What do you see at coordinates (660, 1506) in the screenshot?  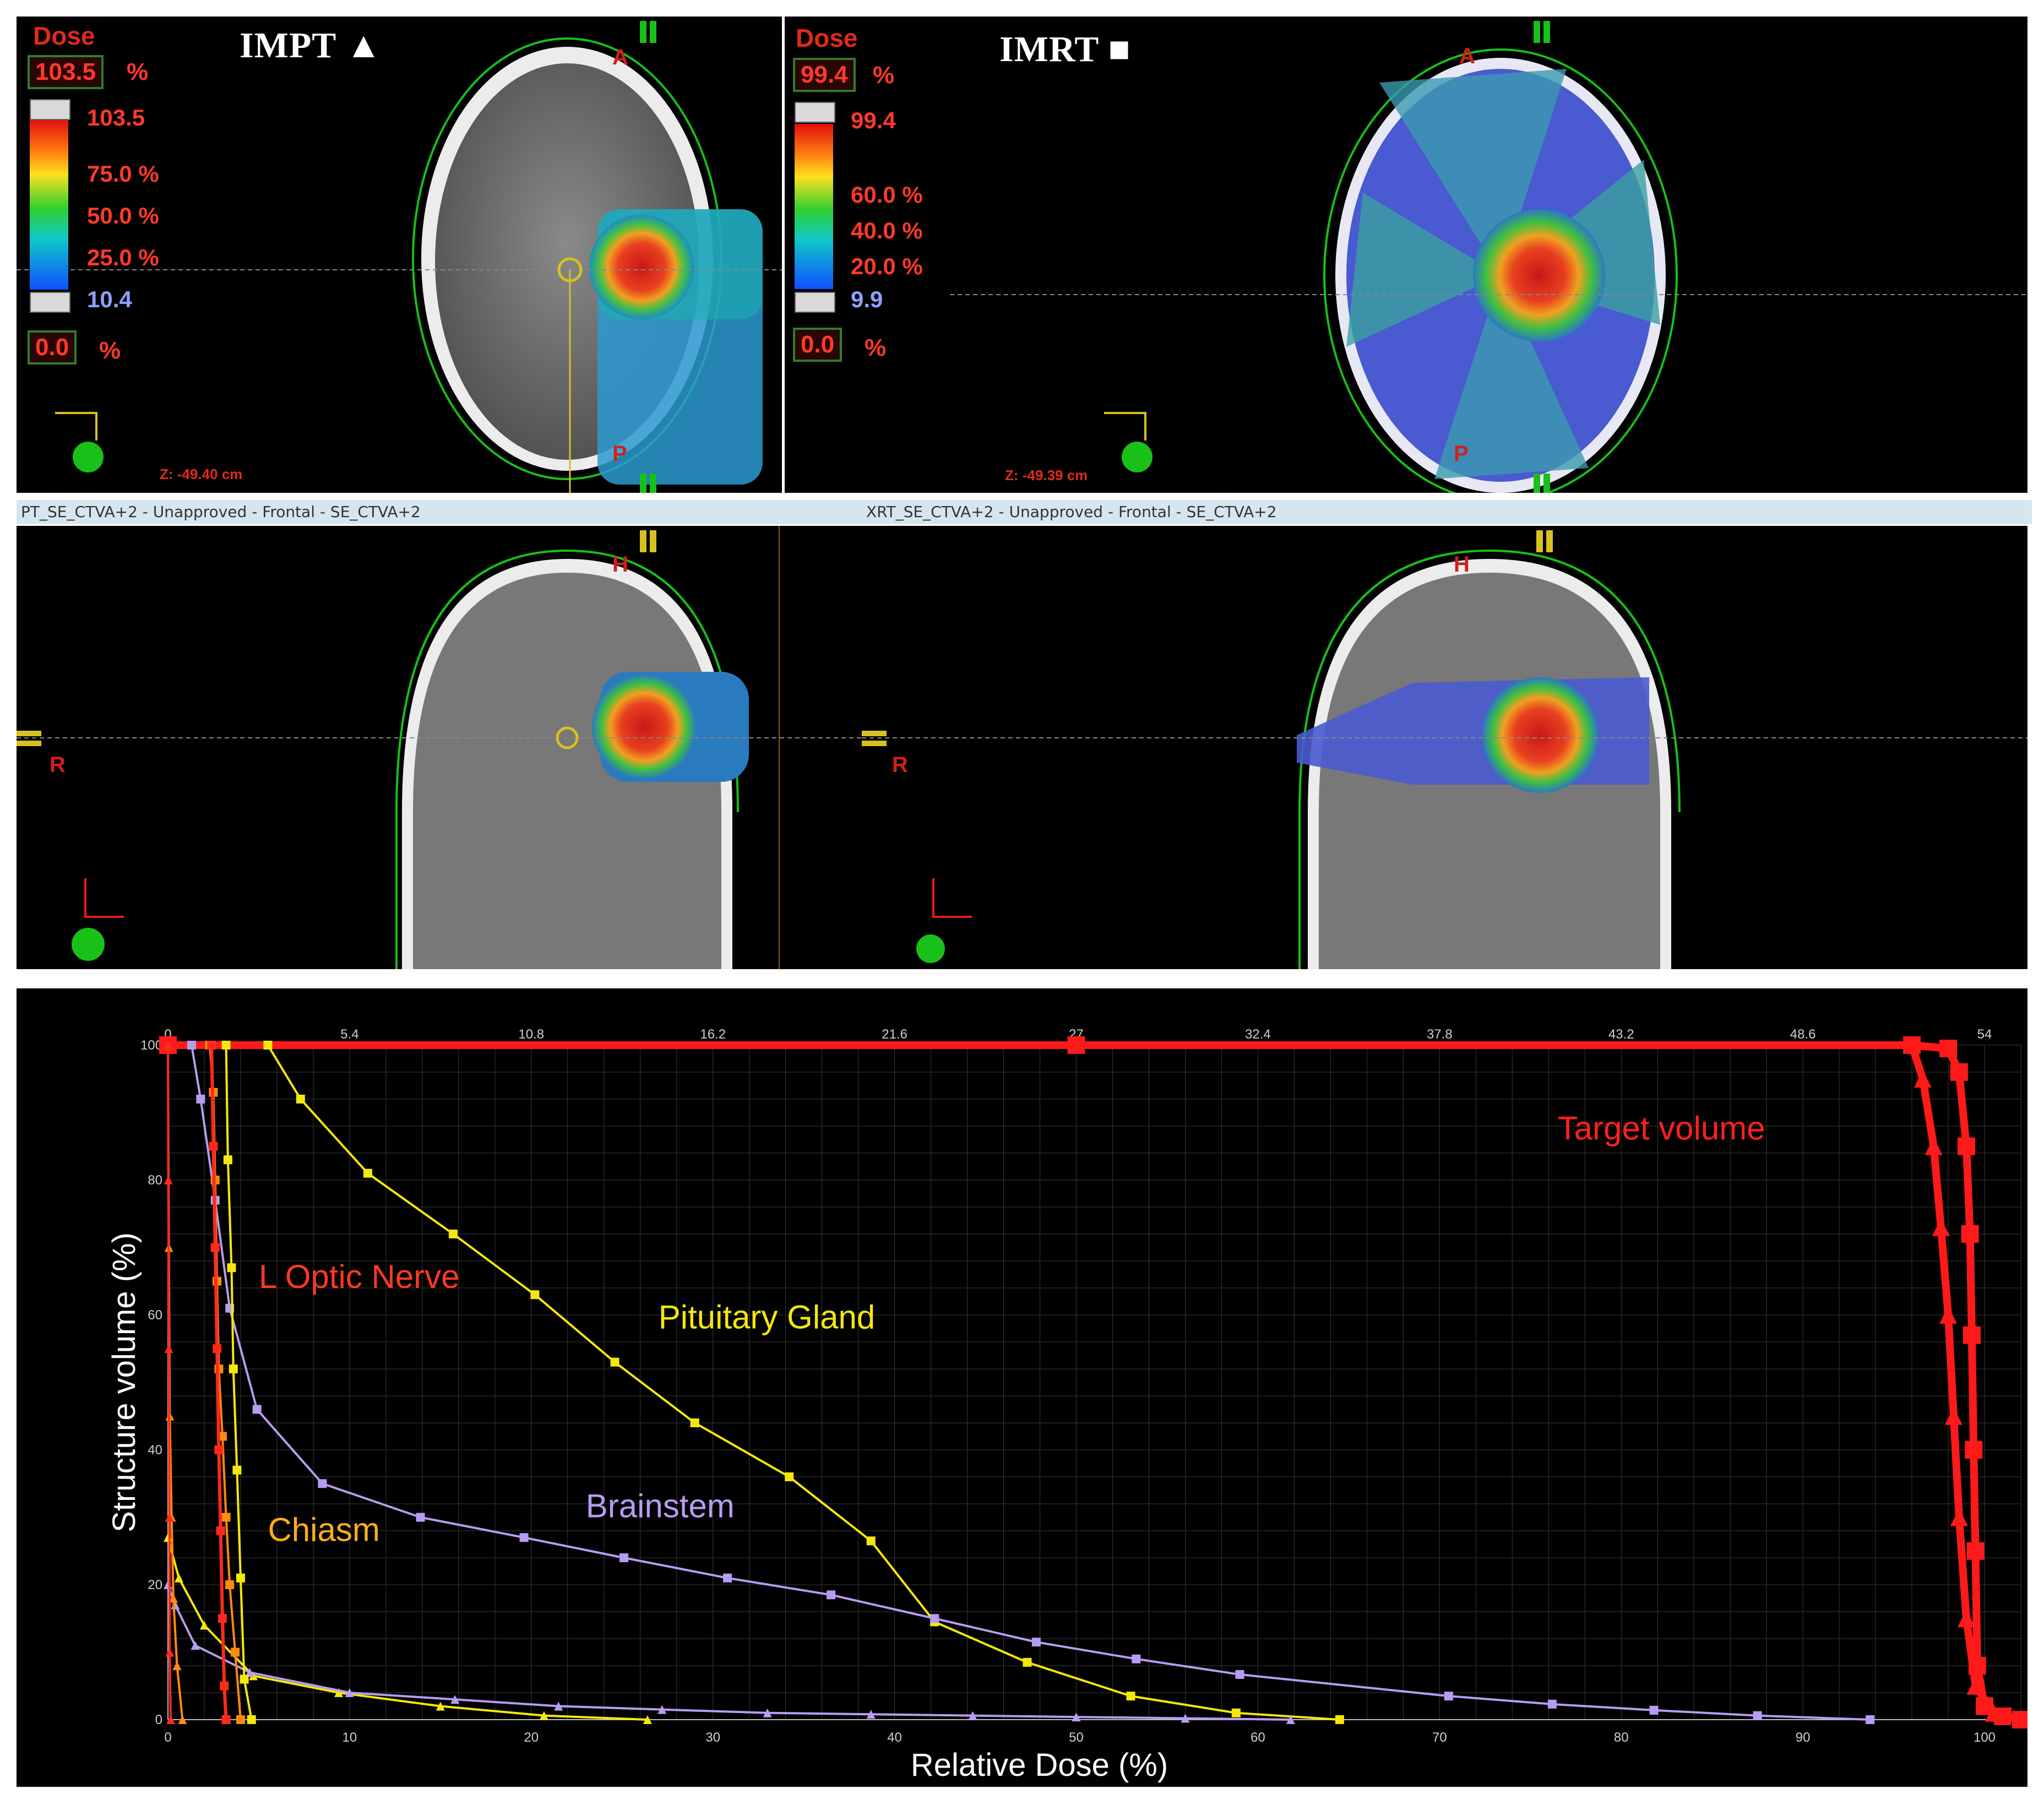 I see `series-annotation: Brainstem` at bounding box center [660, 1506].